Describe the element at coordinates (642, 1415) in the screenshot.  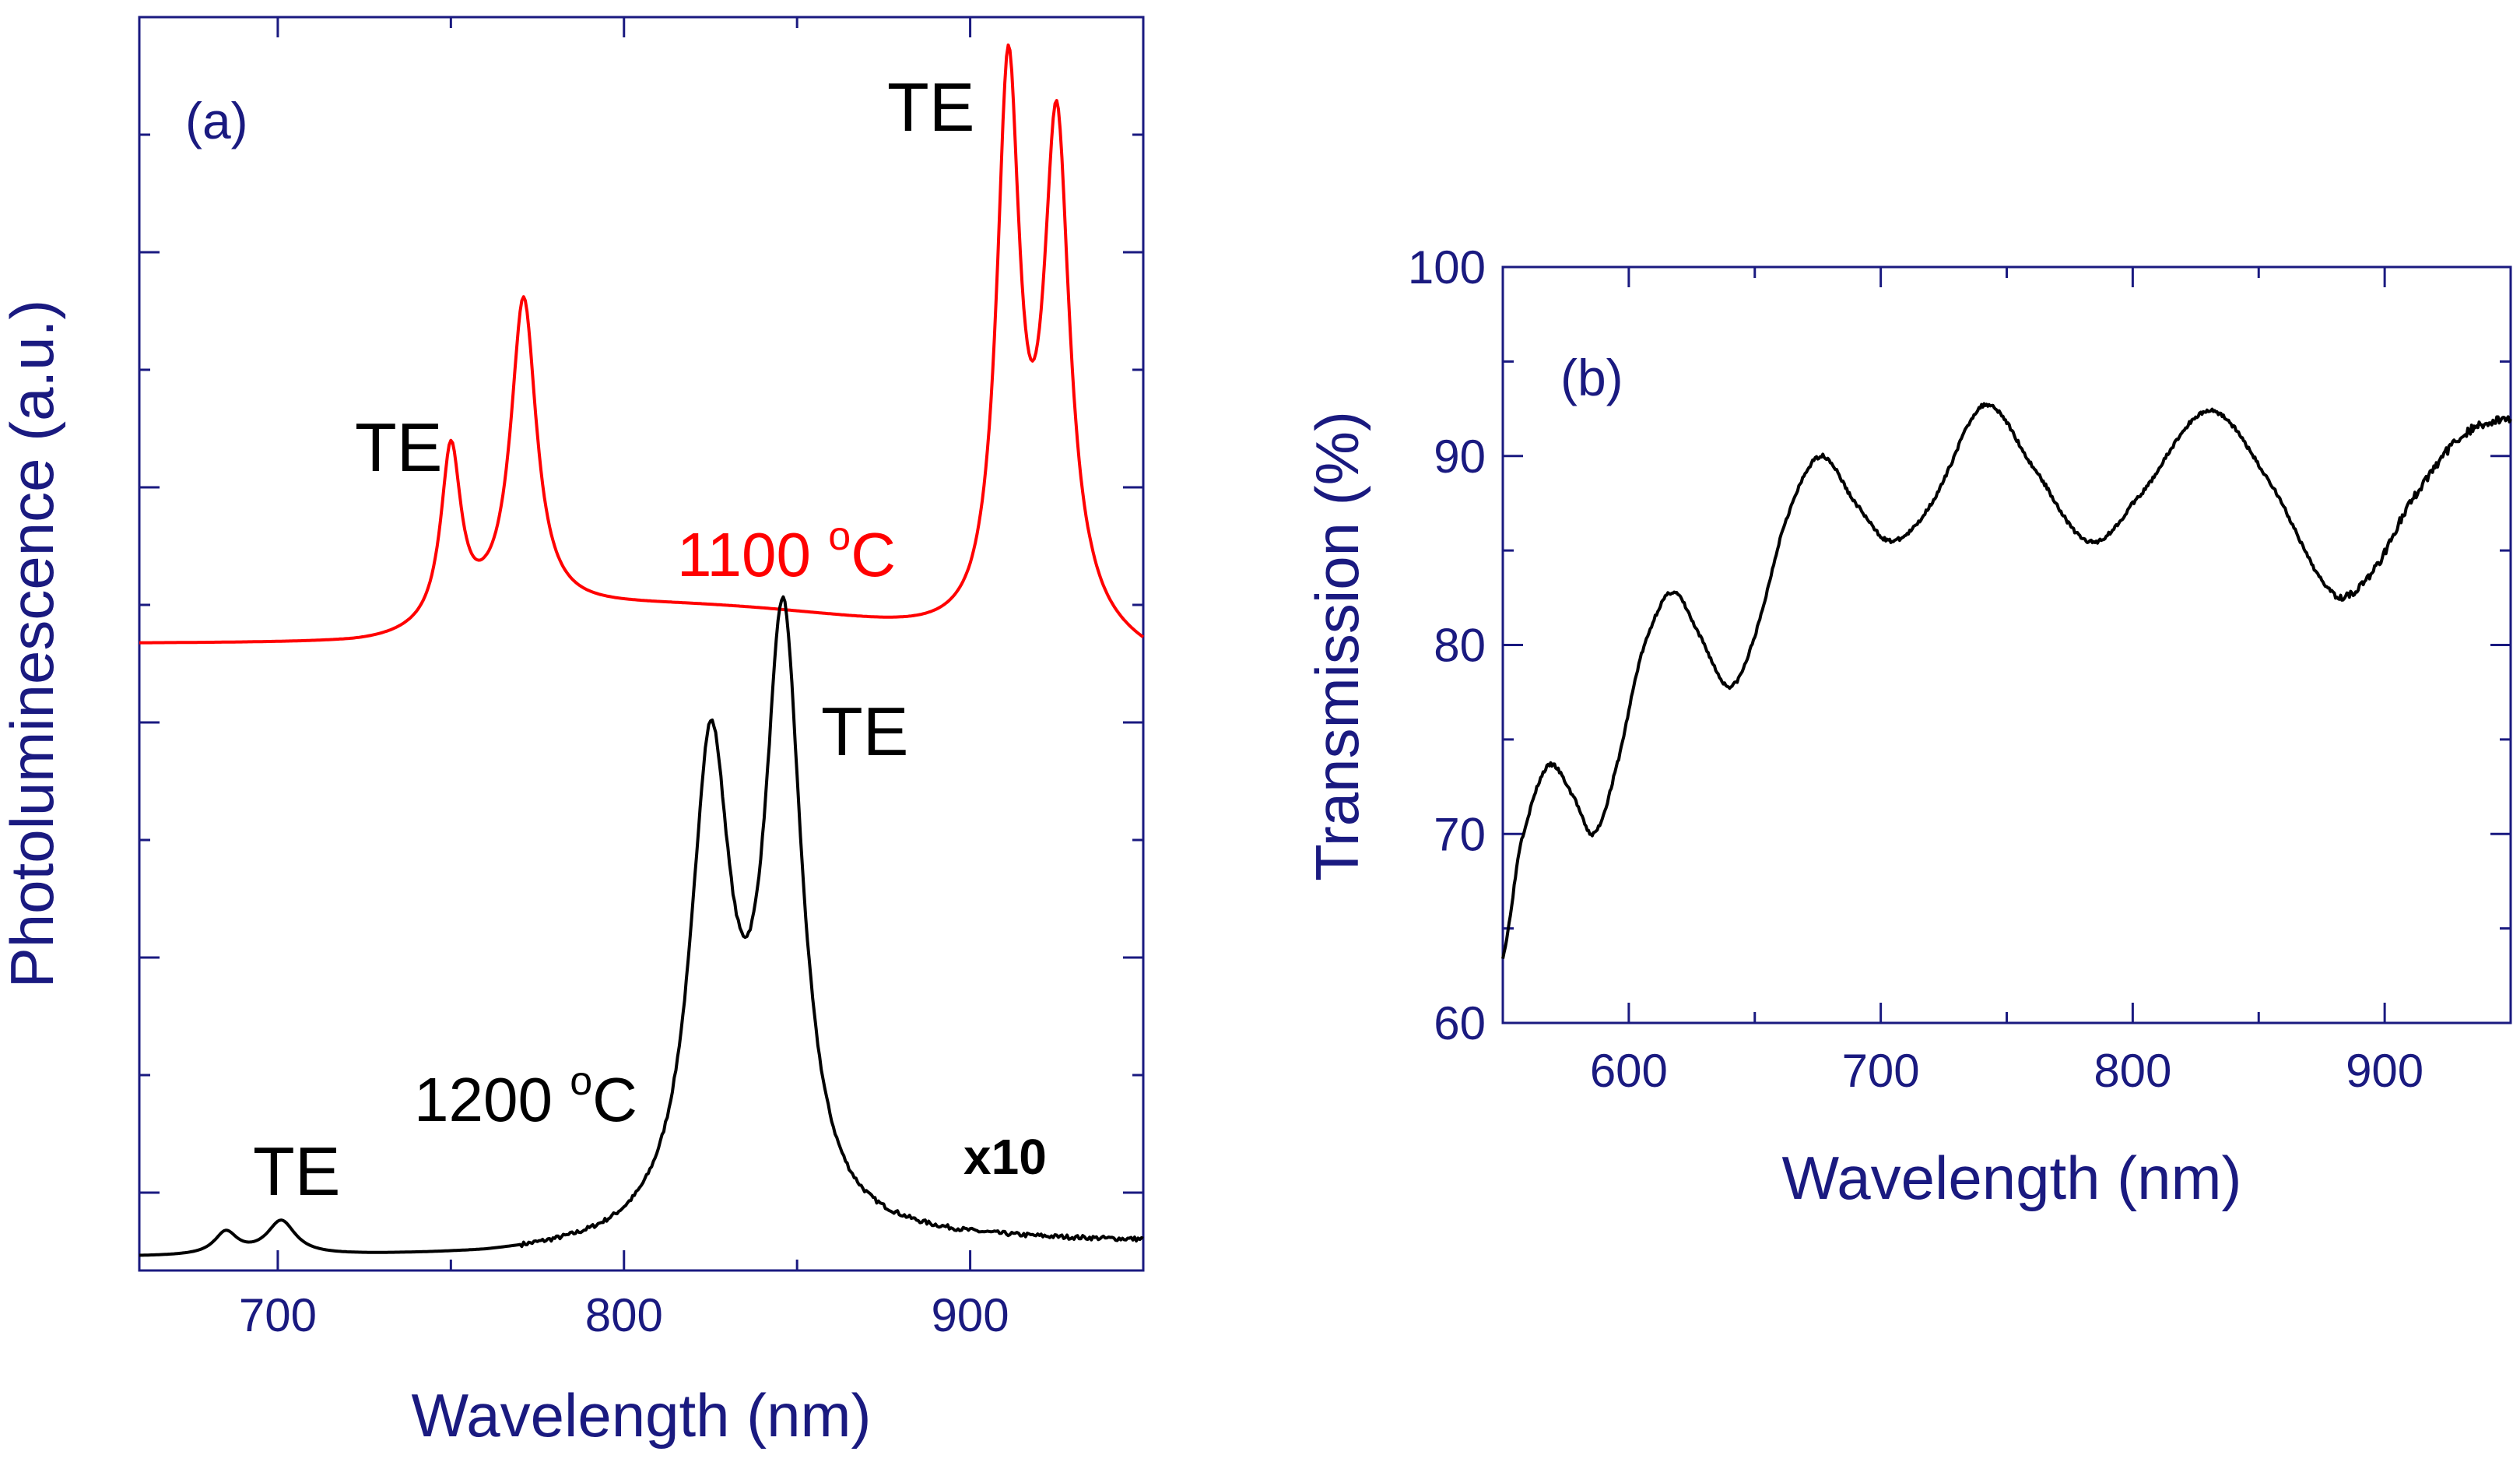
I see `x-axis-title-a: Wavelength (nm)` at that location.